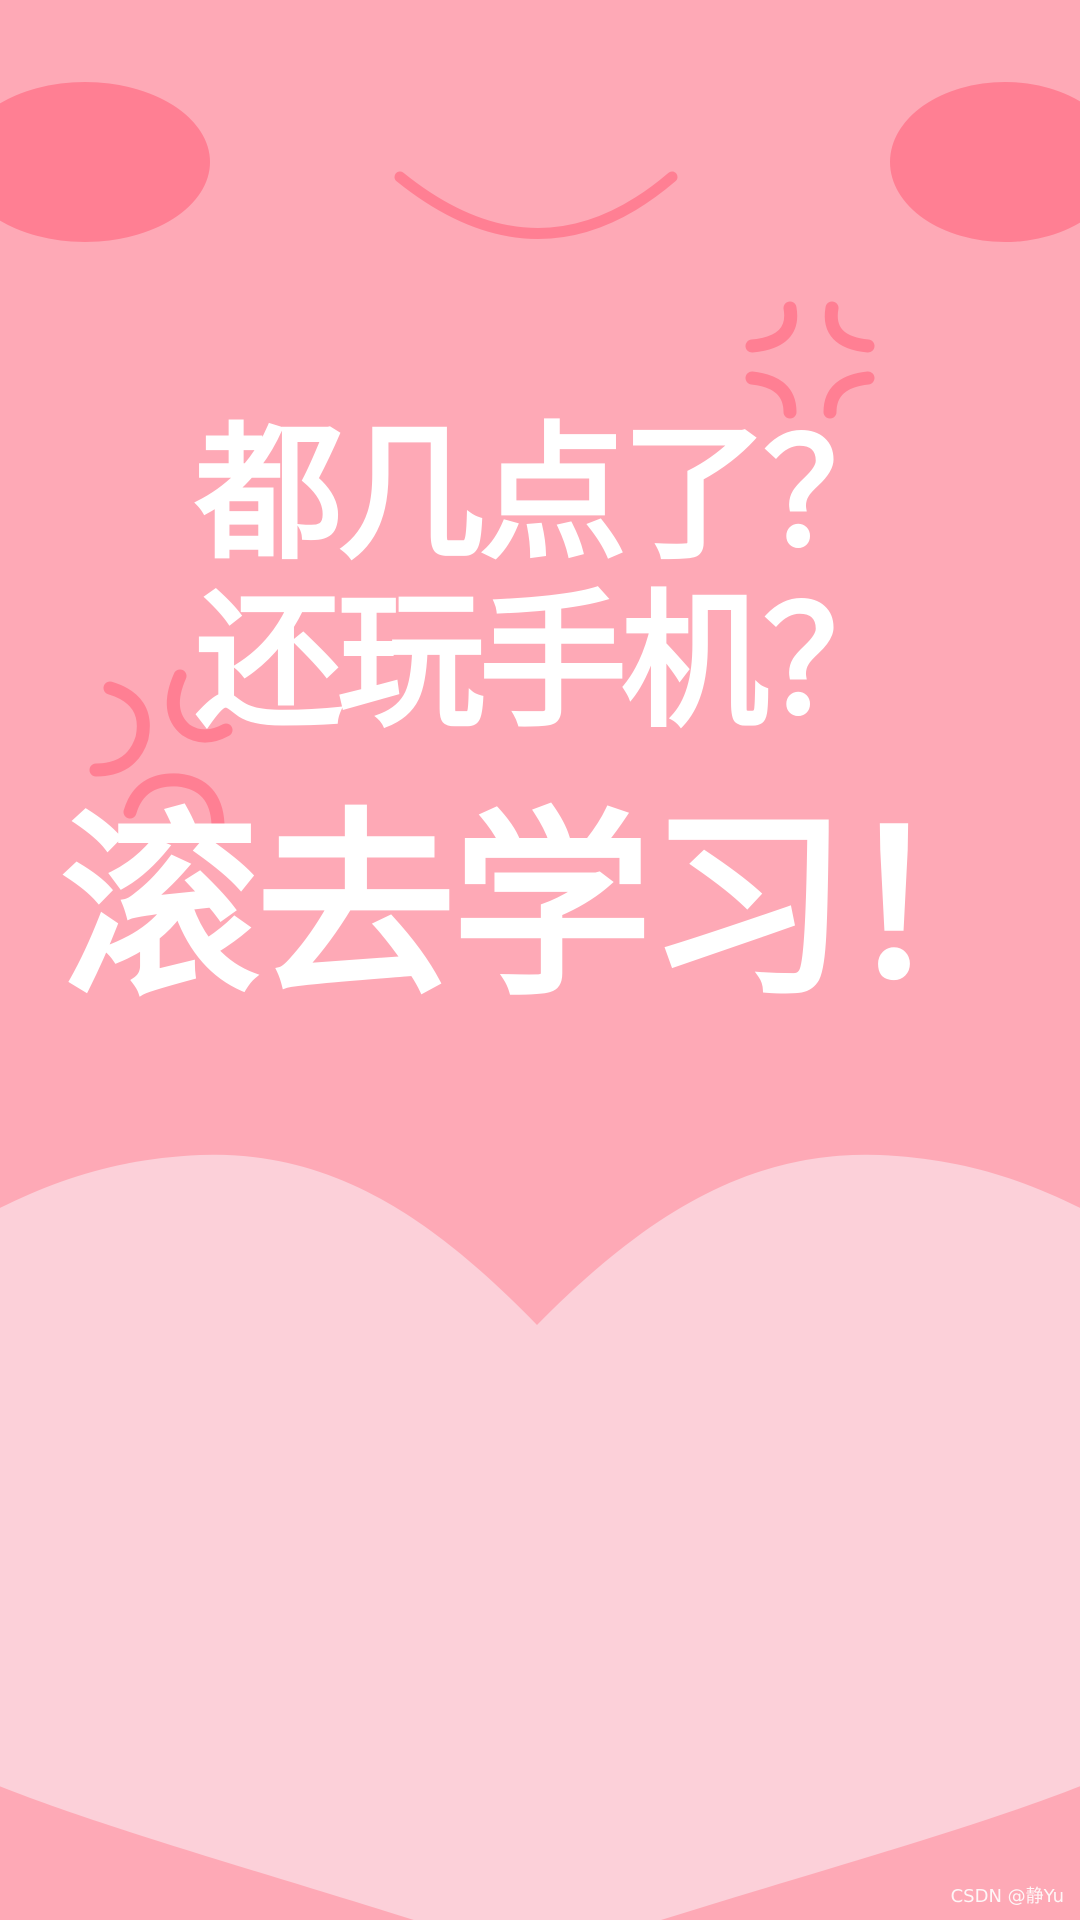 This screenshot has width=1080, height=1920. I want to click on right-cheek, so click(985, 162).